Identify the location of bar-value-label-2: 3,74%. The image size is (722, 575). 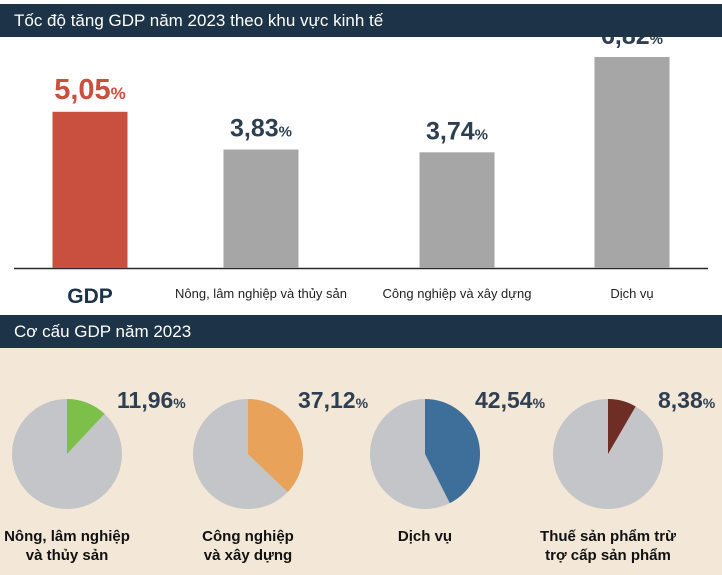
(457, 131).